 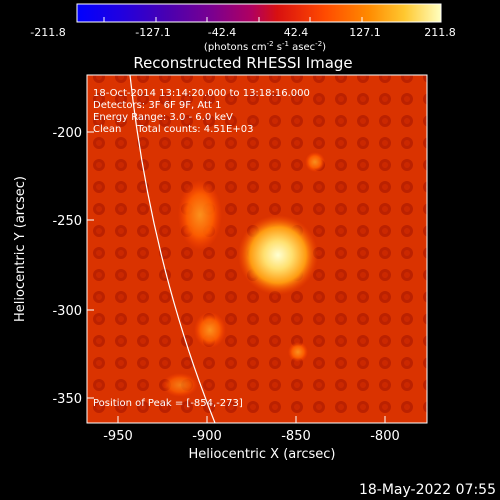 I want to click on x-tick-label: -900, so click(x=207, y=436).